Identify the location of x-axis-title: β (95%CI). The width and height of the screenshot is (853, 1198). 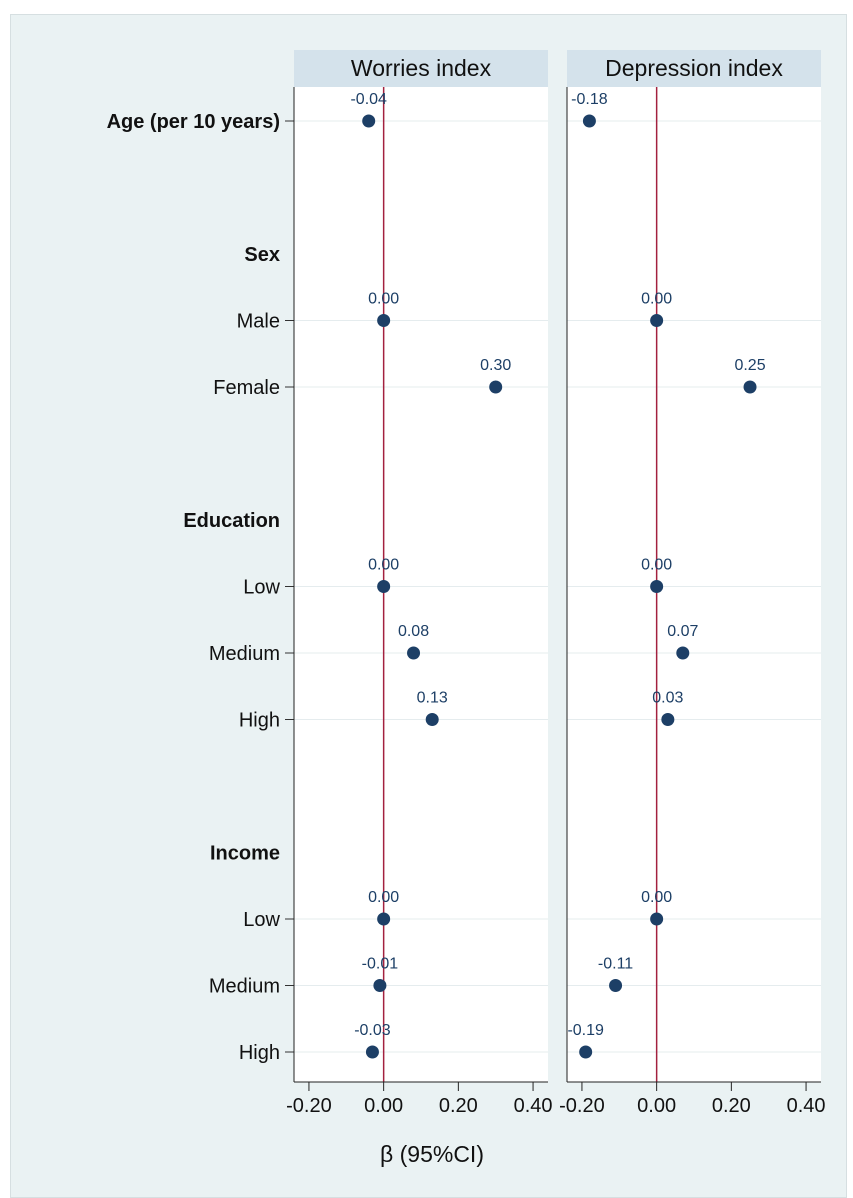
(432, 1154).